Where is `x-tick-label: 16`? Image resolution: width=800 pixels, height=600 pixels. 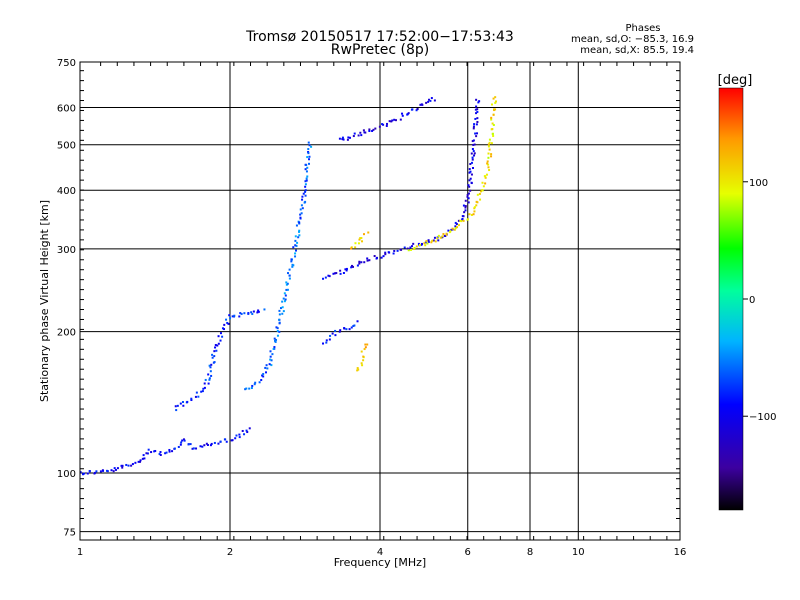
x-tick-label: 16 is located at coordinates (680, 552).